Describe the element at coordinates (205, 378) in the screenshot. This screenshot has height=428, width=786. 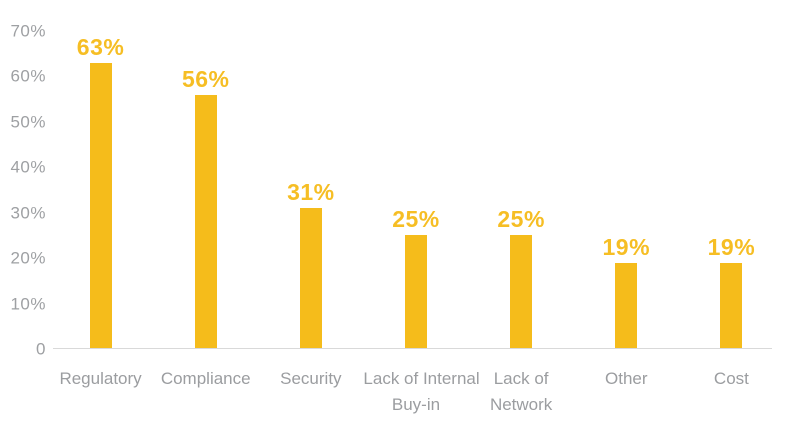
I see `category-label: Compliance` at that location.